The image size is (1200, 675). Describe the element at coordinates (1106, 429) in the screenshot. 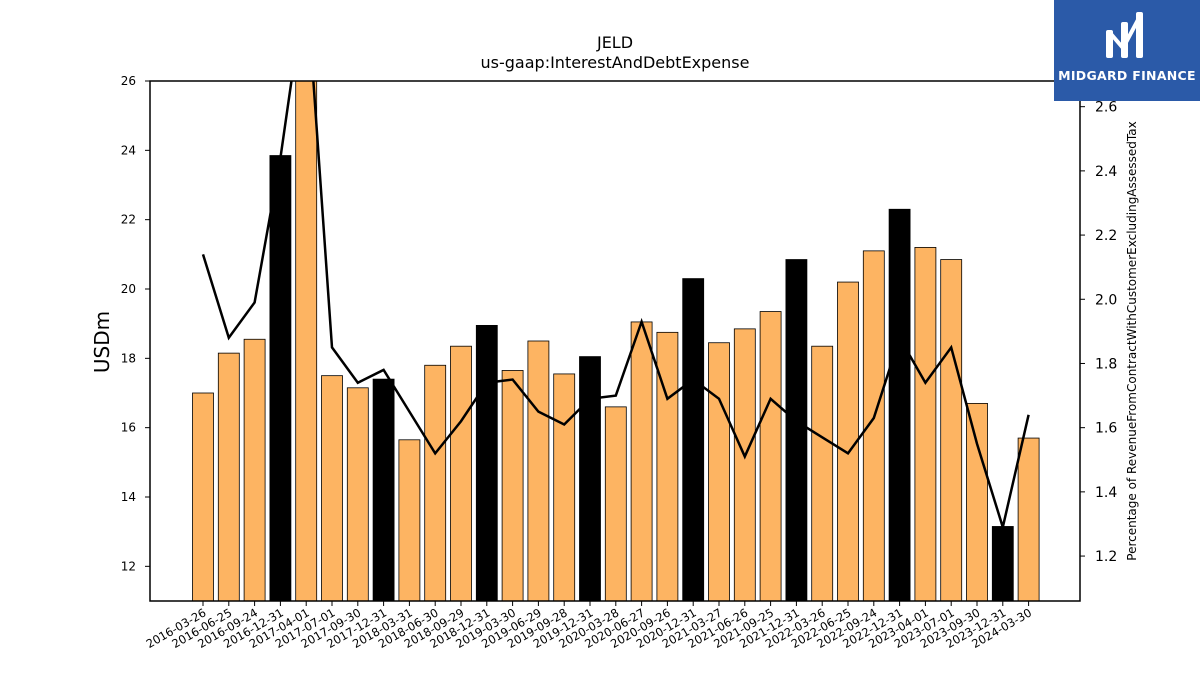

I see `y2-tick-label: 1.6` at that location.